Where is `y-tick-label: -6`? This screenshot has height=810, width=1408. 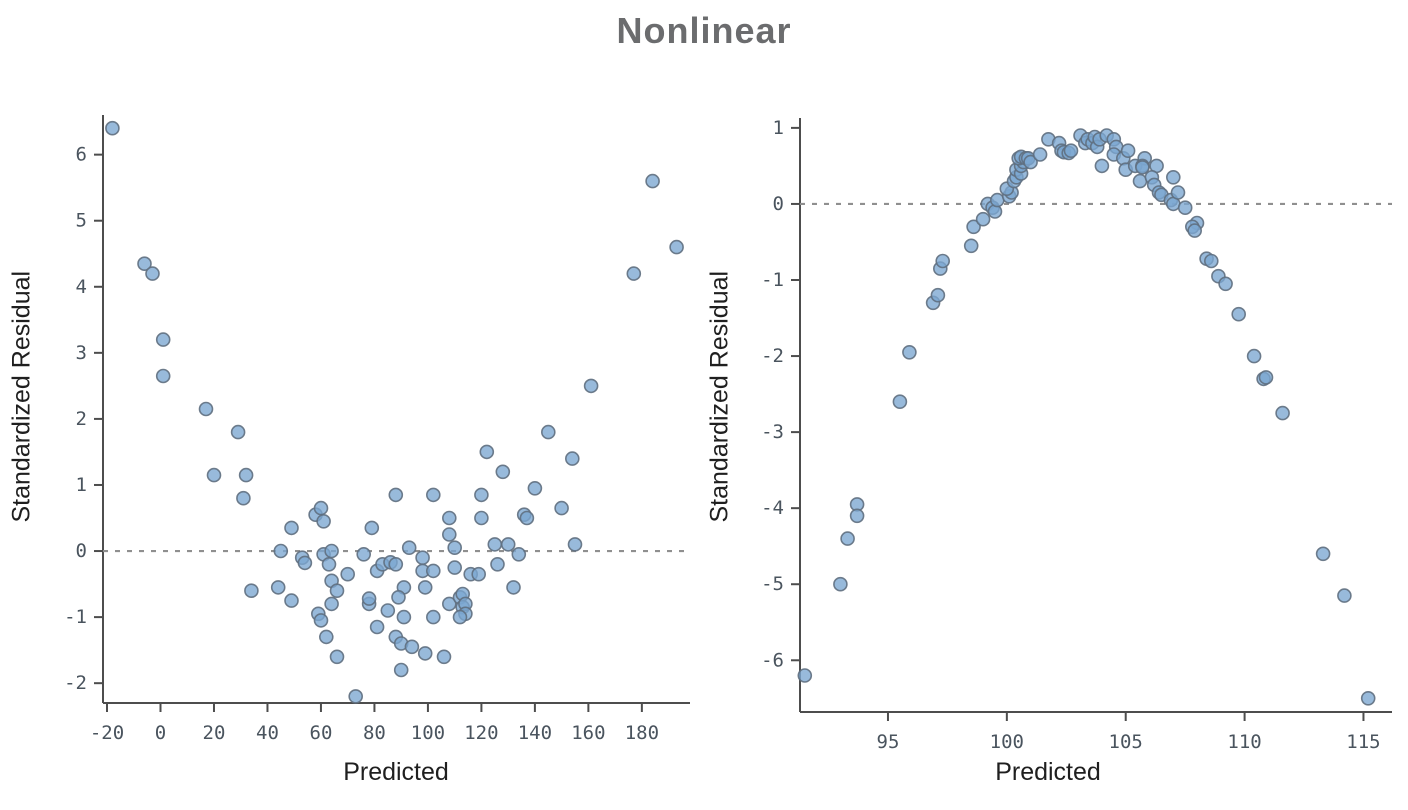
y-tick-label: -6 is located at coordinates (772, 660).